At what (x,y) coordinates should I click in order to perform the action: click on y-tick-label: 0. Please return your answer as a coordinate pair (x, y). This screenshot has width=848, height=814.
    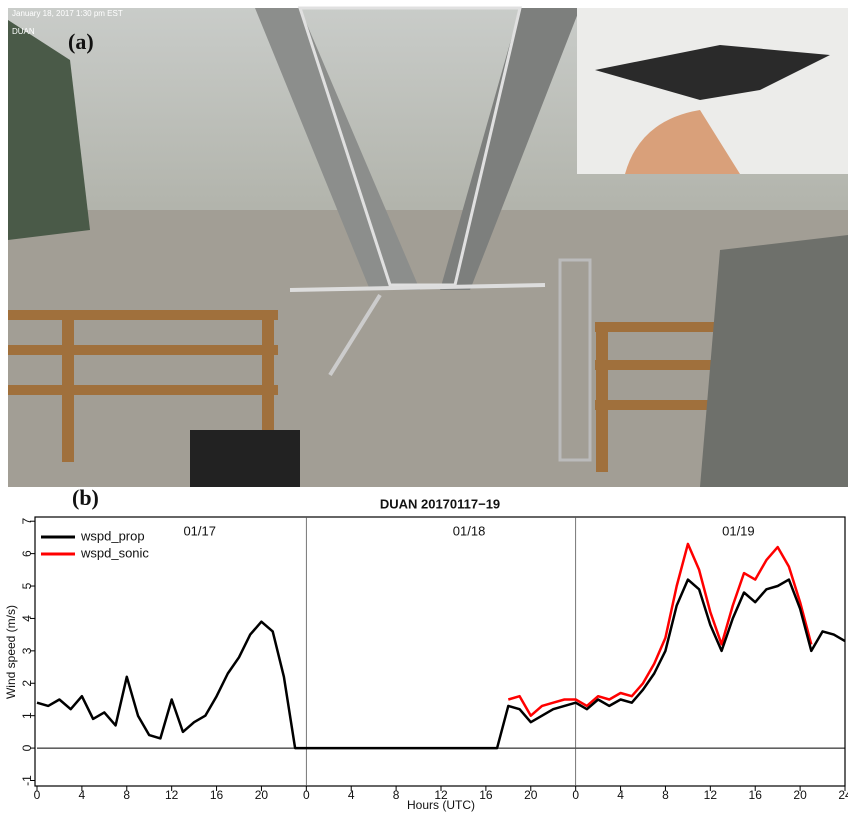
    Looking at the image, I should click on (27, 747).